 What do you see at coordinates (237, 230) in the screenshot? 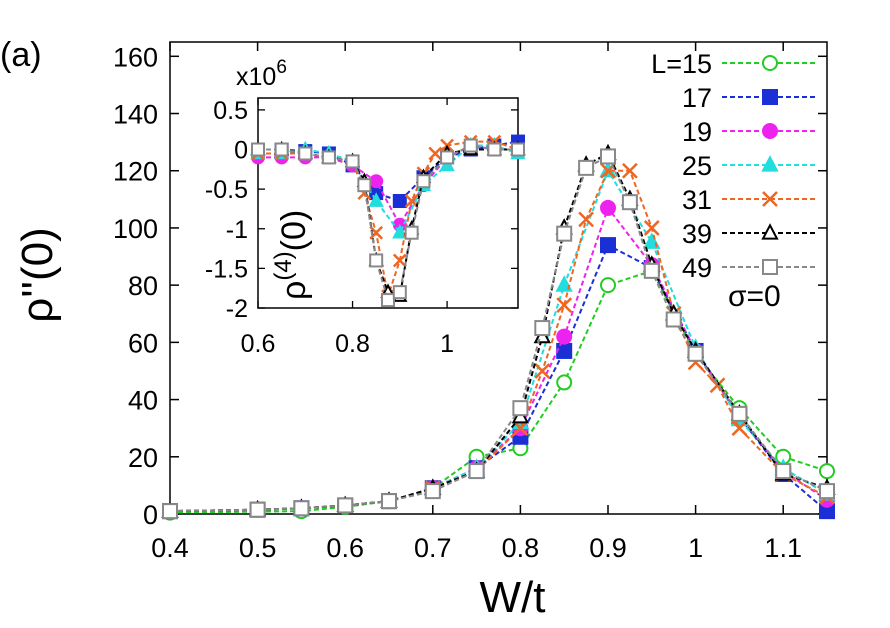
I see `inset-y-tick-label: -1` at bounding box center [237, 230].